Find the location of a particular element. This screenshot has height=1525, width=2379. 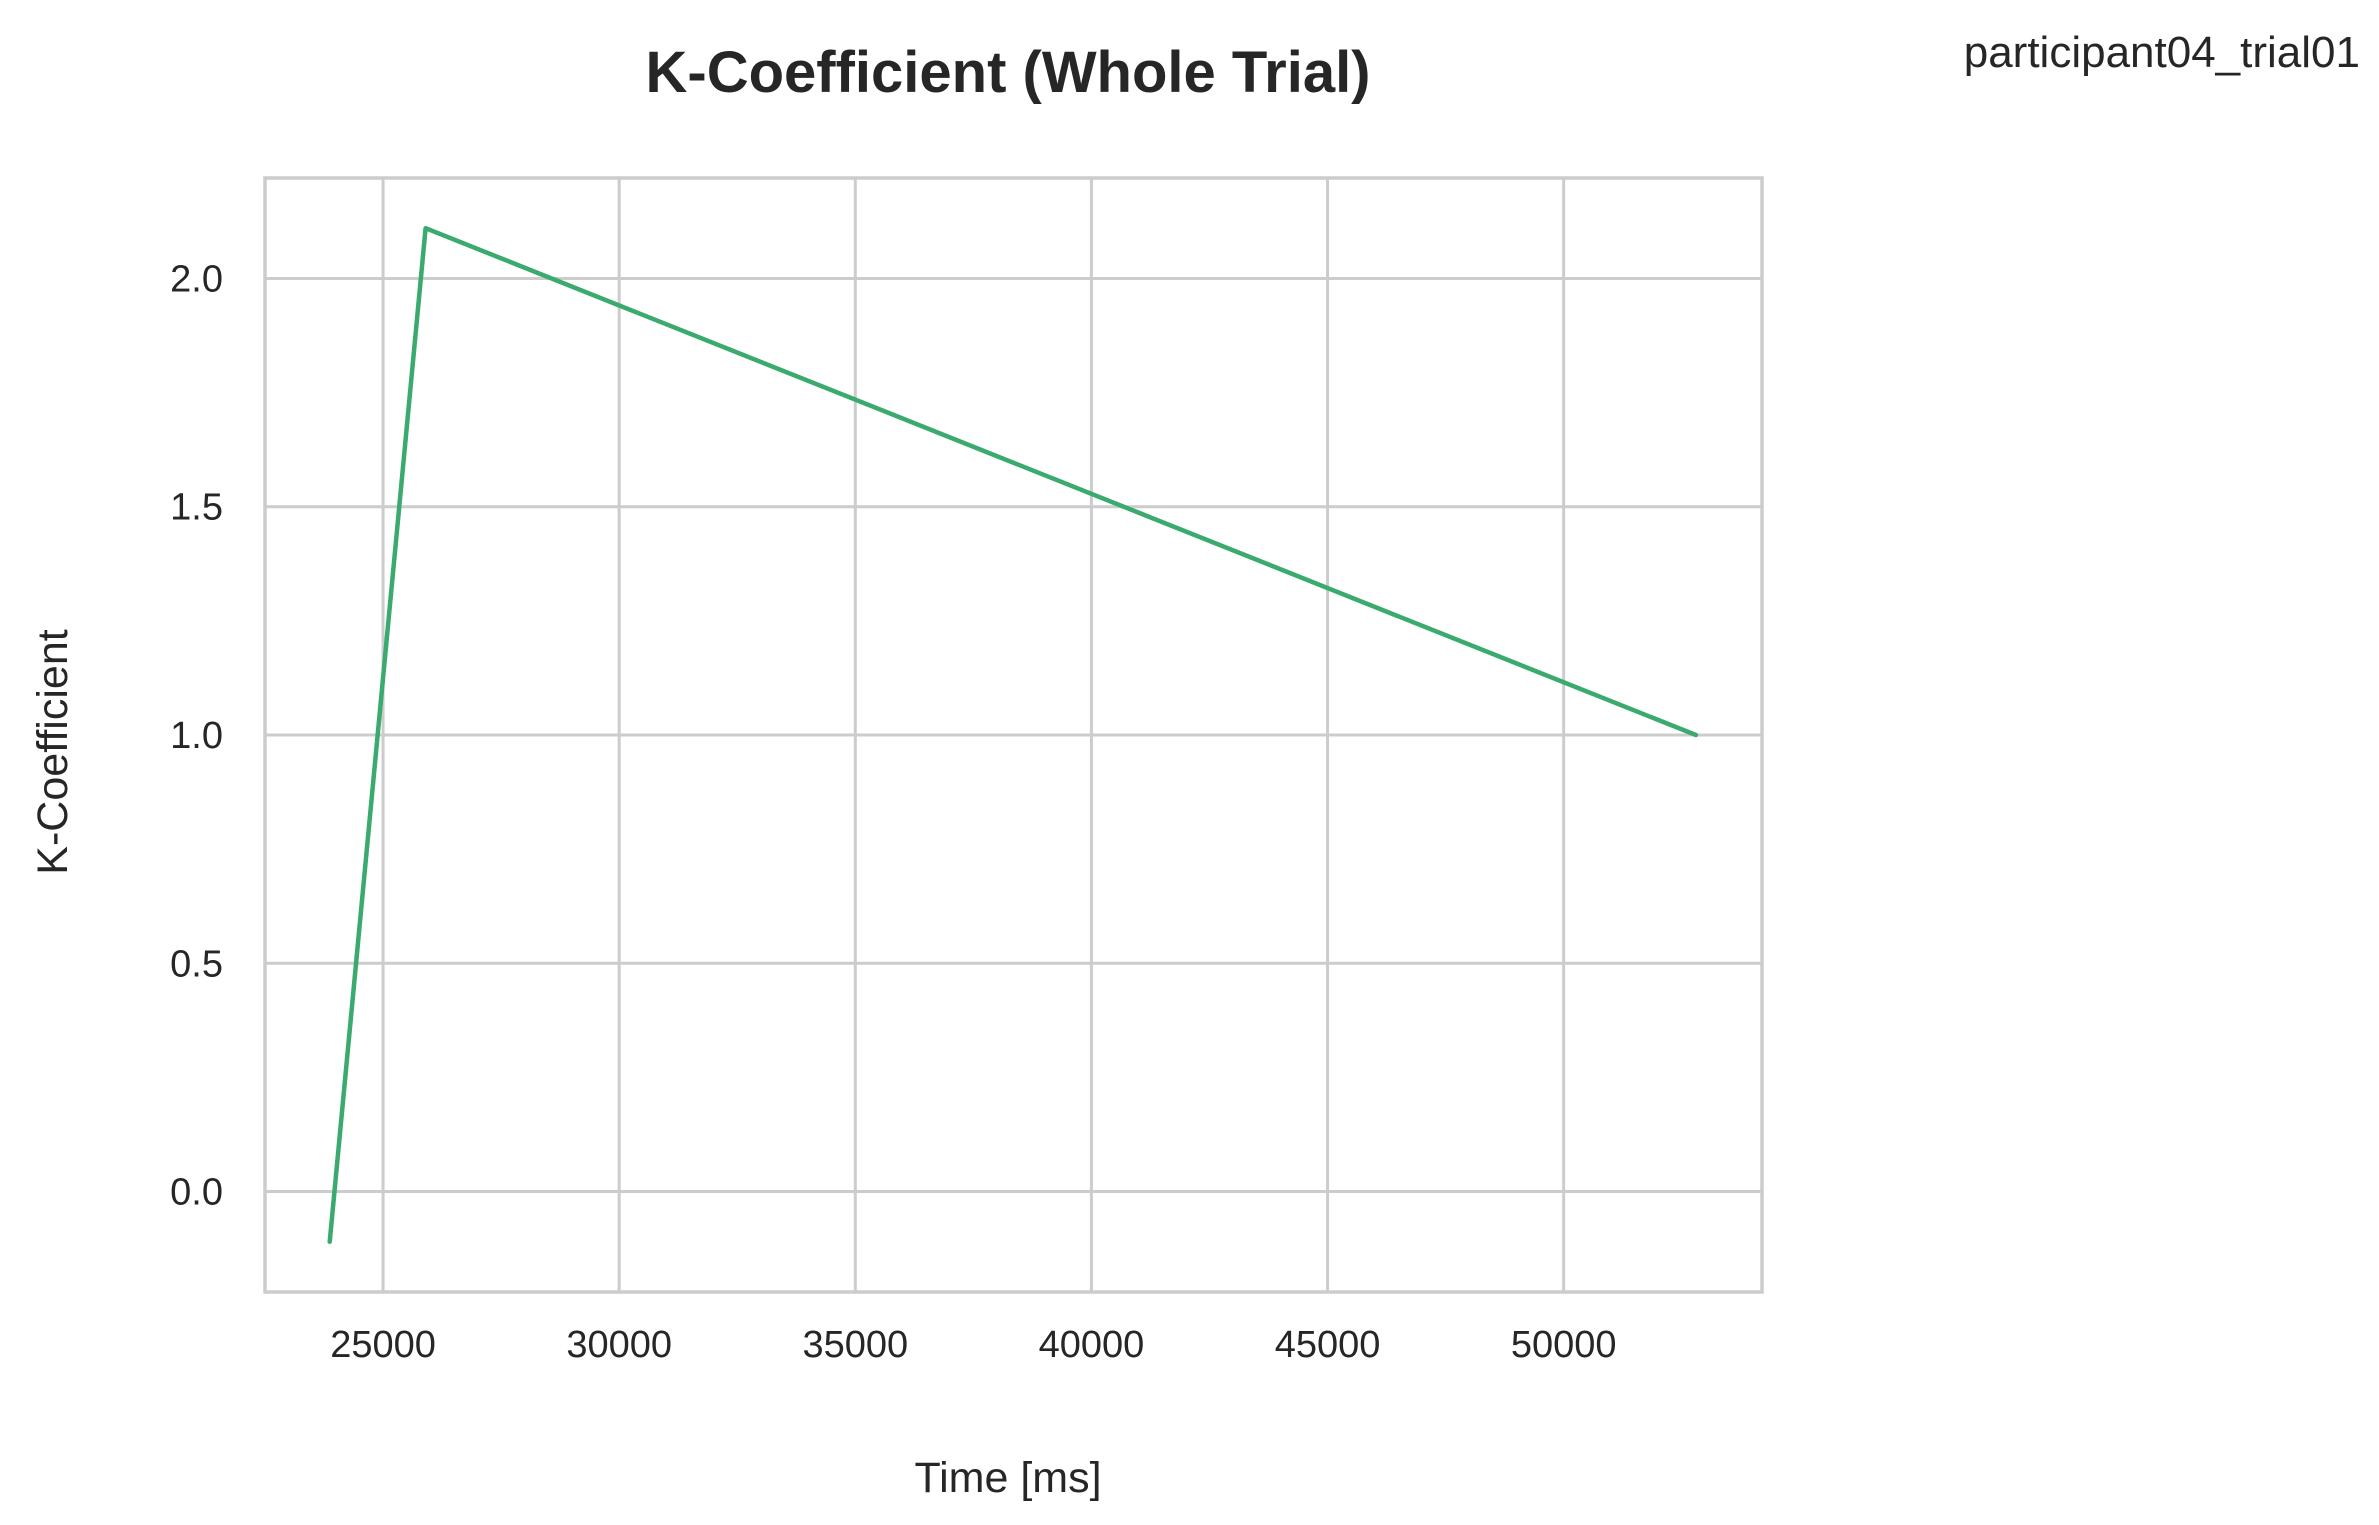

x-tick-label: 35000 is located at coordinates (855, 1345).